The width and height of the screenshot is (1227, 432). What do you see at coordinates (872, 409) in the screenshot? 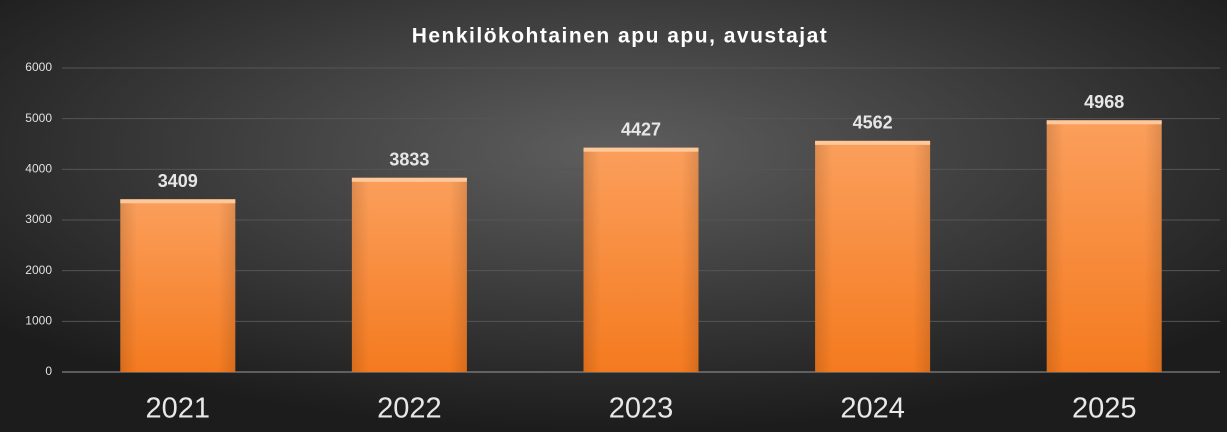
I see `x-tick-label: 2024` at bounding box center [872, 409].